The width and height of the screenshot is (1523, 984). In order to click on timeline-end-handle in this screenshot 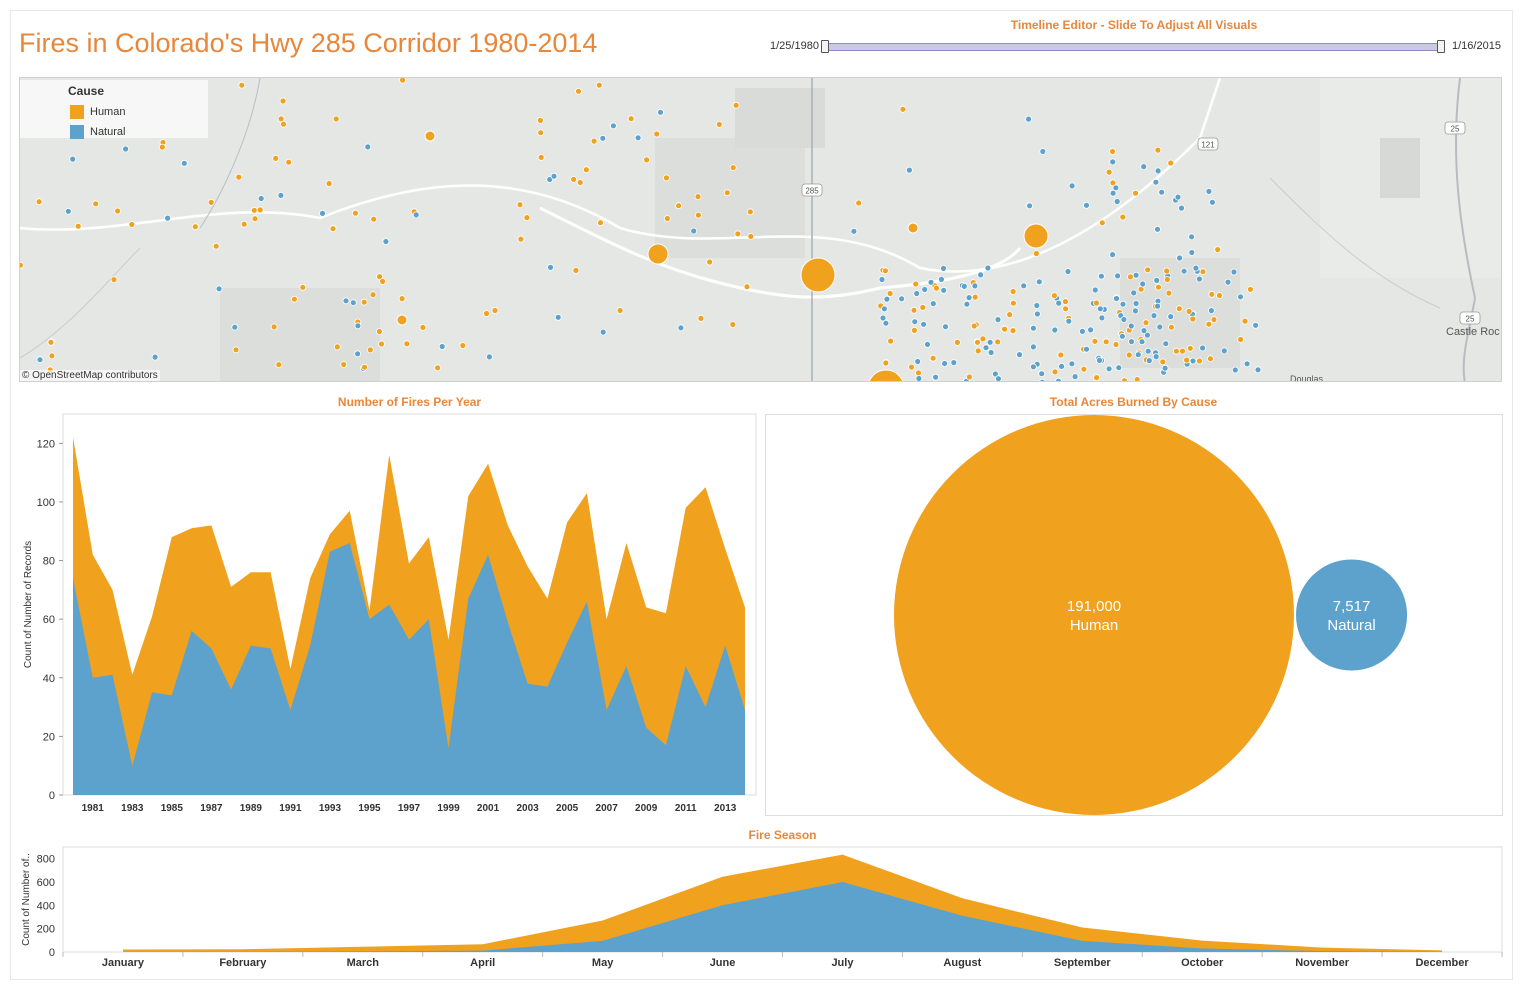, I will do `click(1441, 46)`.